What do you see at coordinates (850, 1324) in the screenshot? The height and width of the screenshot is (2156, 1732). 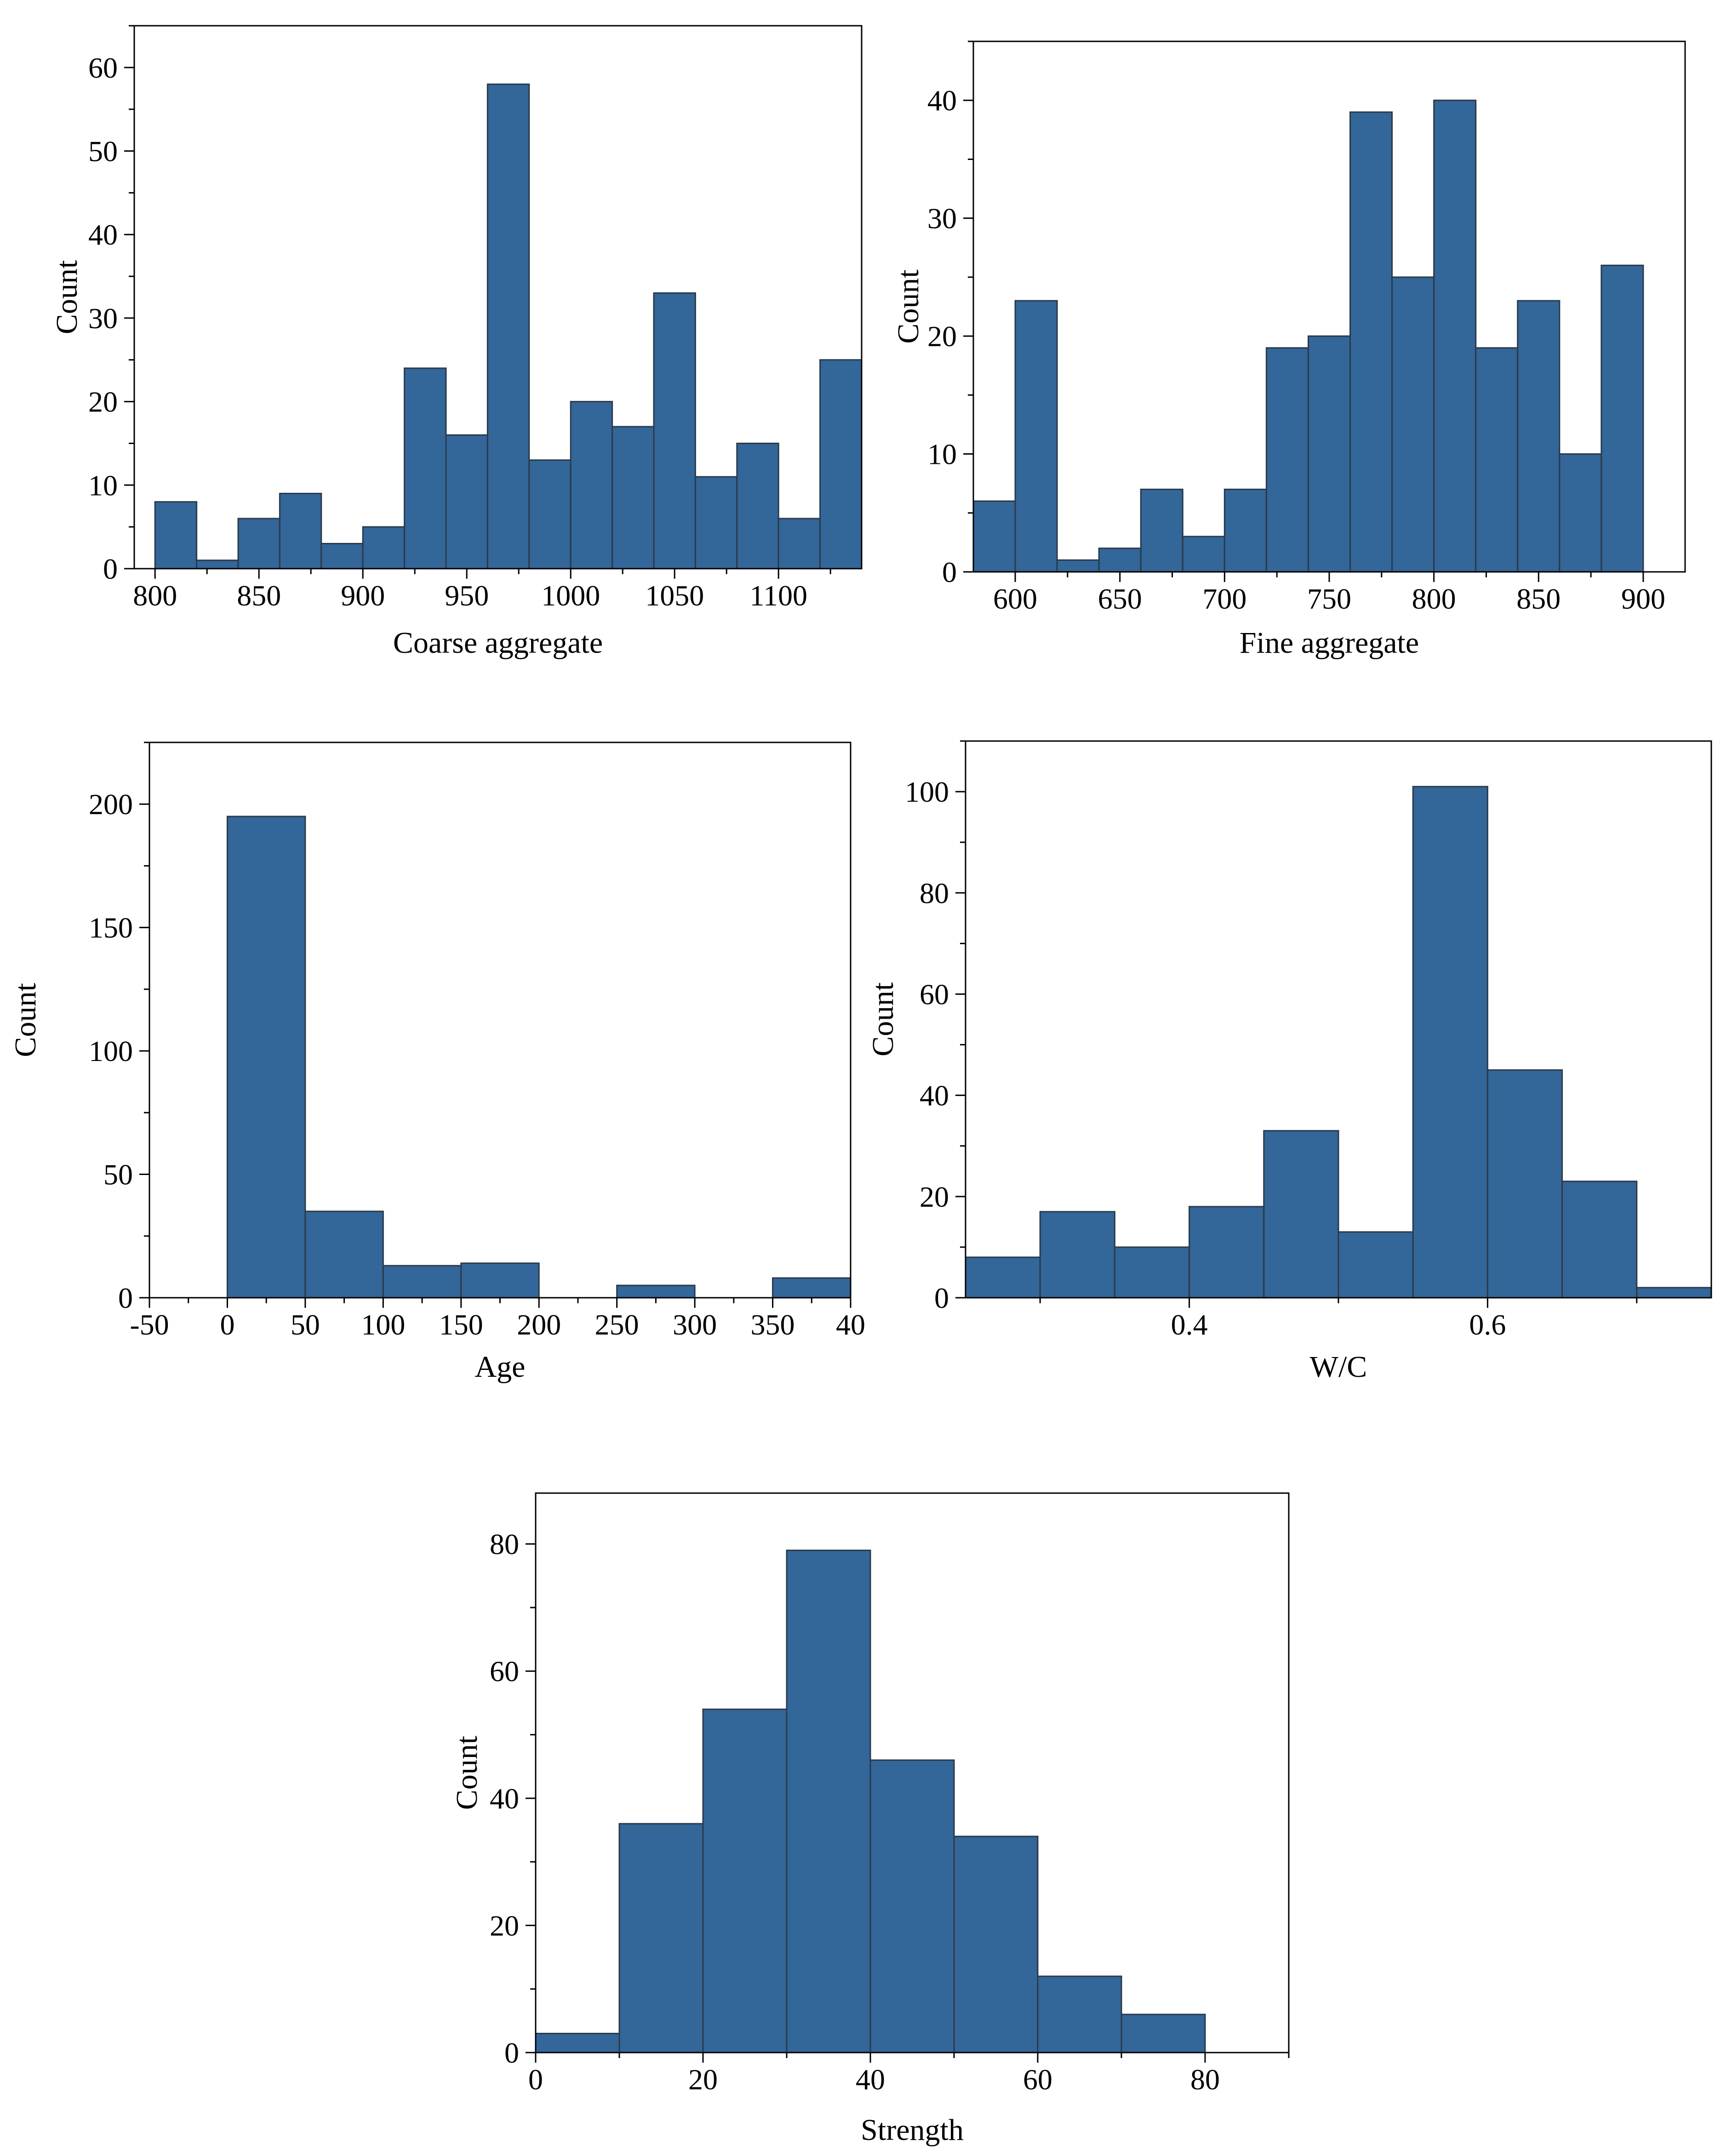 I see `x-tick-label: 40` at bounding box center [850, 1324].